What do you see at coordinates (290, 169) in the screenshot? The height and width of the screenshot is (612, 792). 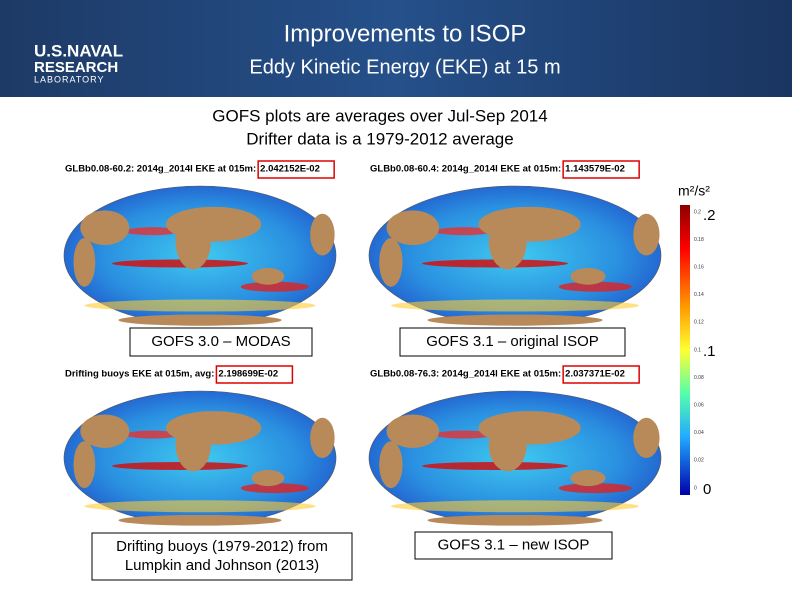 I see `panel-value: 2.042152E-02` at bounding box center [290, 169].